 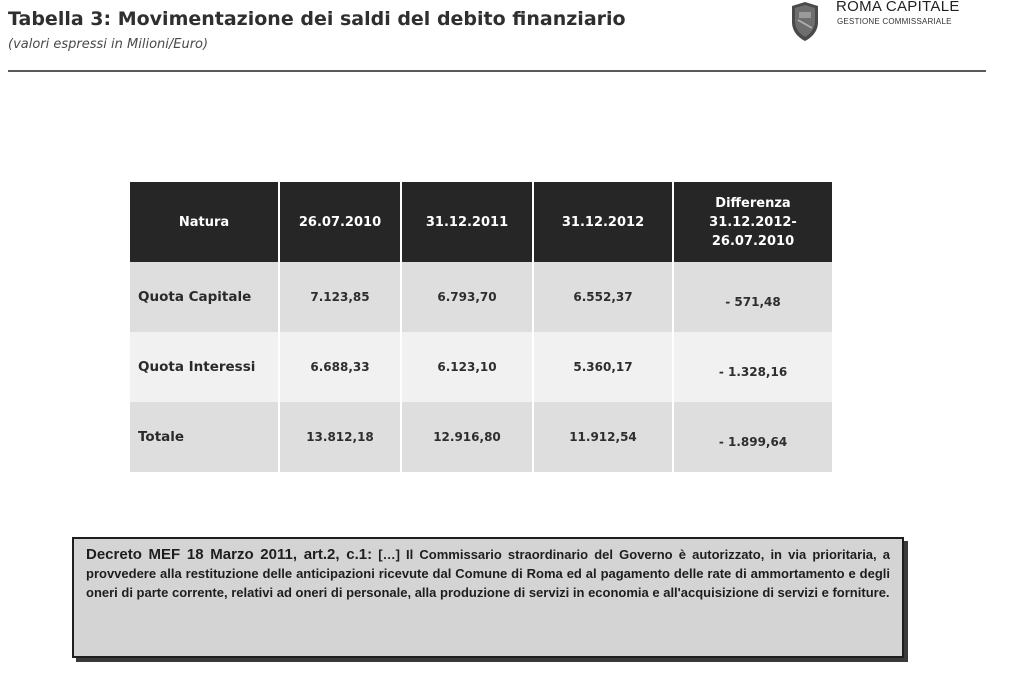 I want to click on row-label: Quota Capitale, so click(x=205, y=297).